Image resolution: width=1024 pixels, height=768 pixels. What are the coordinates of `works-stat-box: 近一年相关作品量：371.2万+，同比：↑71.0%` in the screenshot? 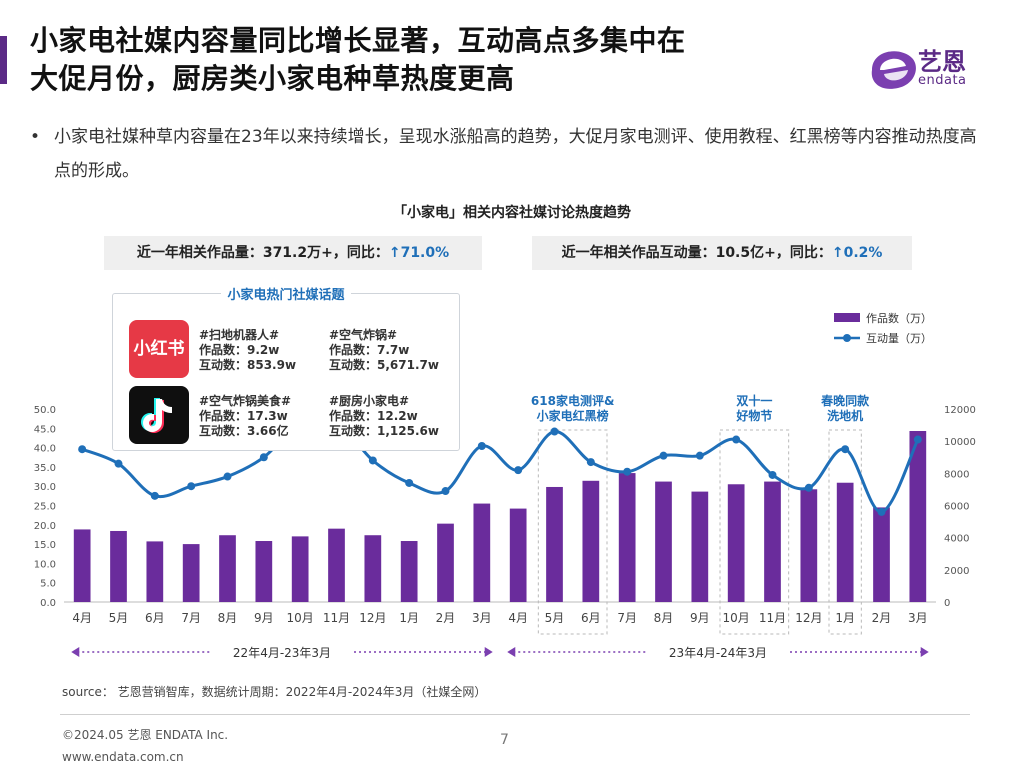 It's located at (293, 253).